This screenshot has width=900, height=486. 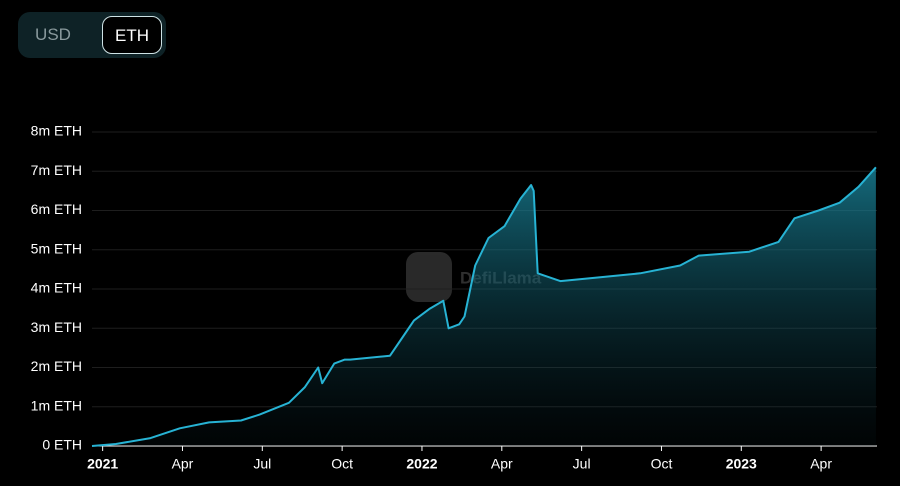 What do you see at coordinates (53, 34) in the screenshot?
I see `toggle-option: USD` at bounding box center [53, 34].